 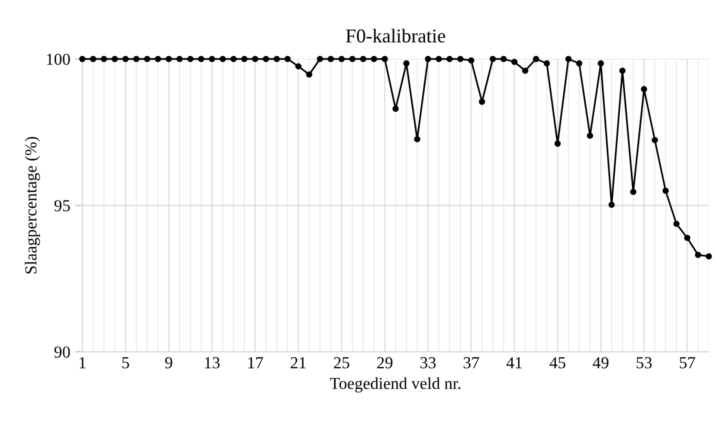 What do you see at coordinates (32, 205) in the screenshot?
I see `y-axis-title: Slaagpercentage (%)` at bounding box center [32, 205].